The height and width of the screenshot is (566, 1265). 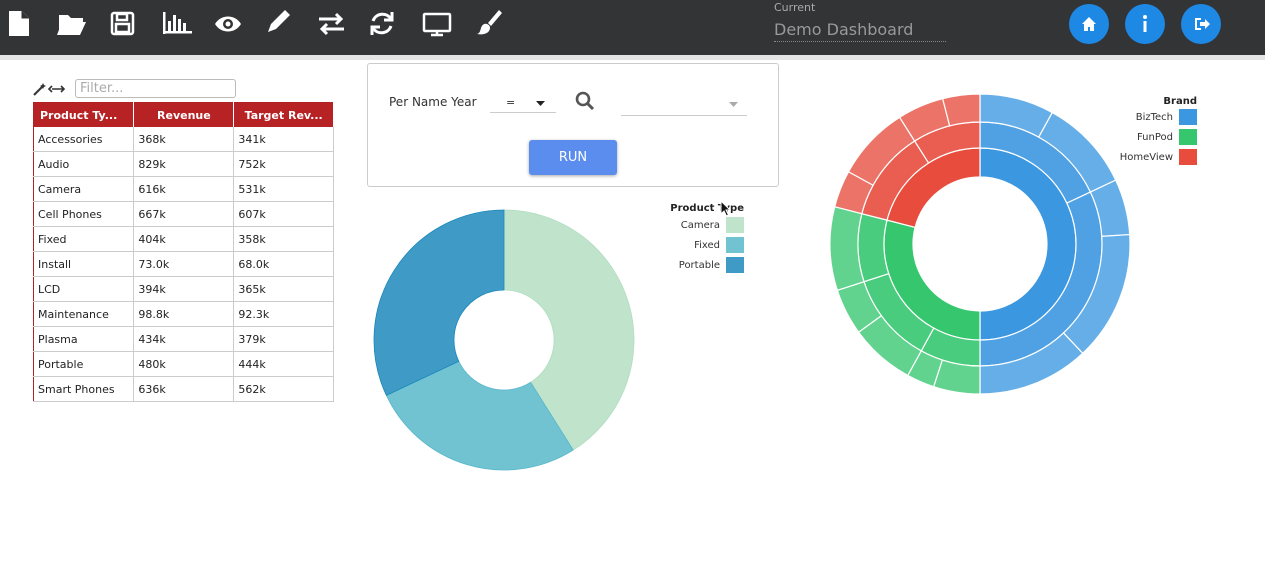 I want to click on edit-icon, so click(x=279, y=21).